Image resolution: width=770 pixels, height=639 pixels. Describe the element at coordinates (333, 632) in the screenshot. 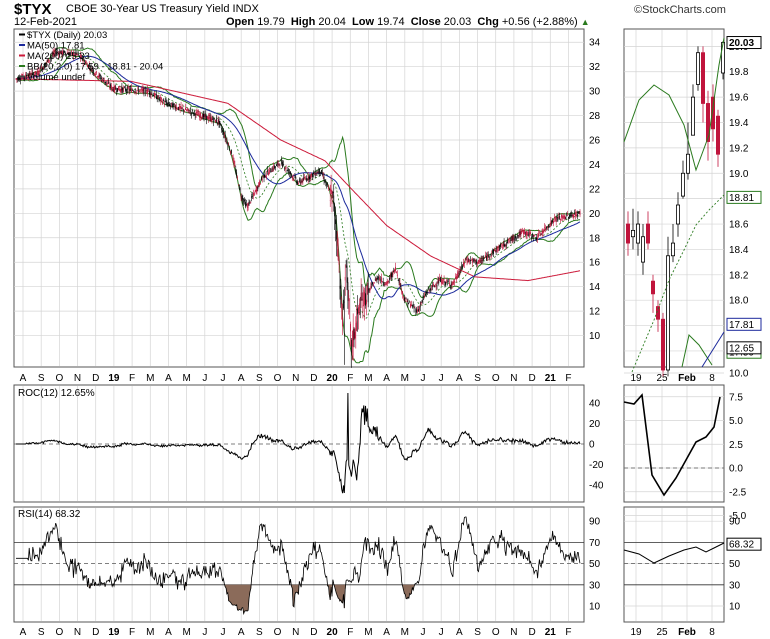

I see `x-tick-label-rsi: 20` at that location.